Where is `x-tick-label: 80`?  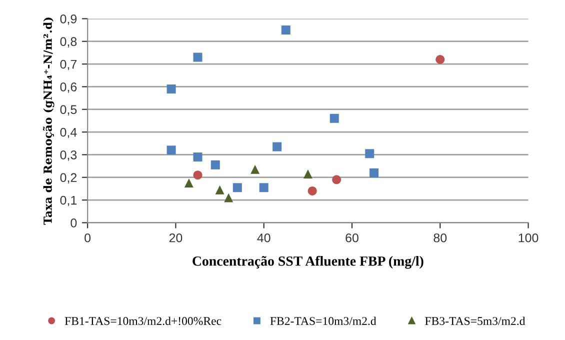 x-tick-label: 80 is located at coordinates (440, 237).